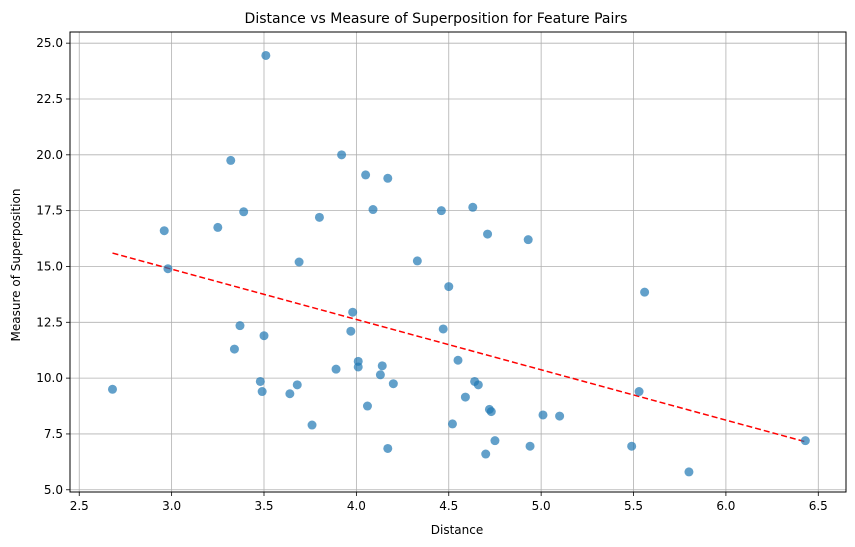 The height and width of the screenshot is (547, 855). I want to click on x-tick-label: 3.0, so click(171, 506).